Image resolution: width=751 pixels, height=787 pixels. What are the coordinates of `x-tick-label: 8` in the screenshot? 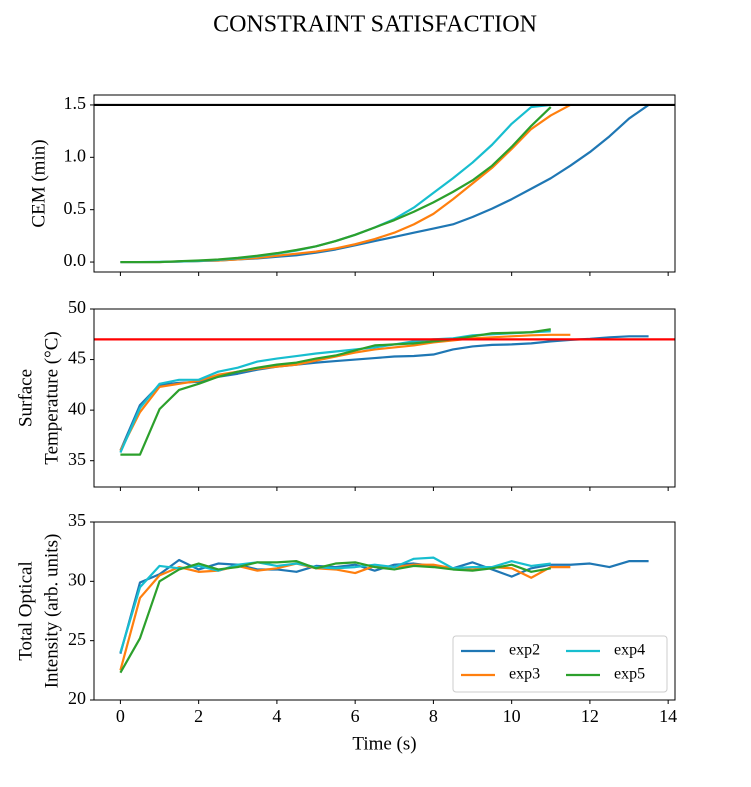 It's located at (433, 716).